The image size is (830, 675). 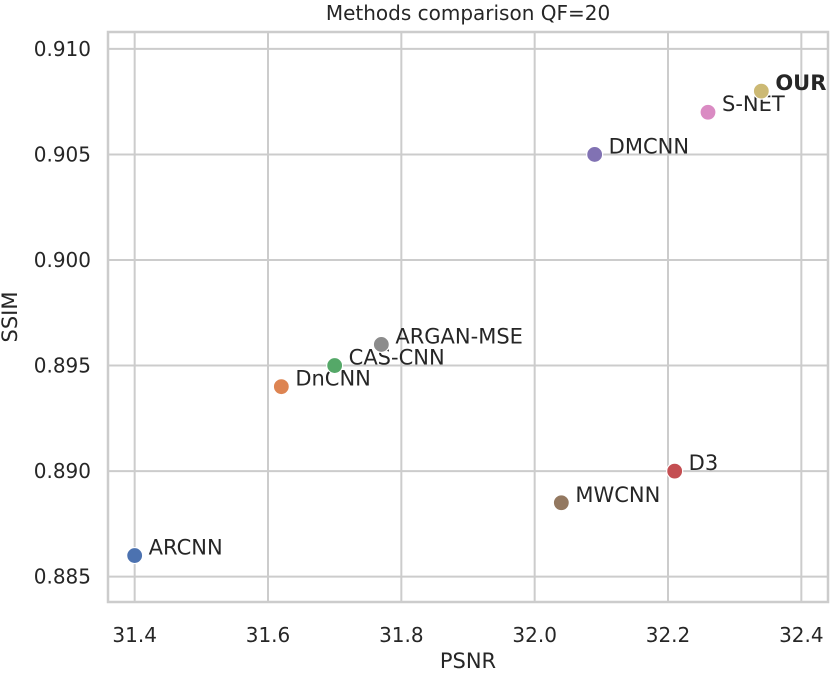 What do you see at coordinates (468, 661) in the screenshot?
I see `x-axis-label: PSNR` at bounding box center [468, 661].